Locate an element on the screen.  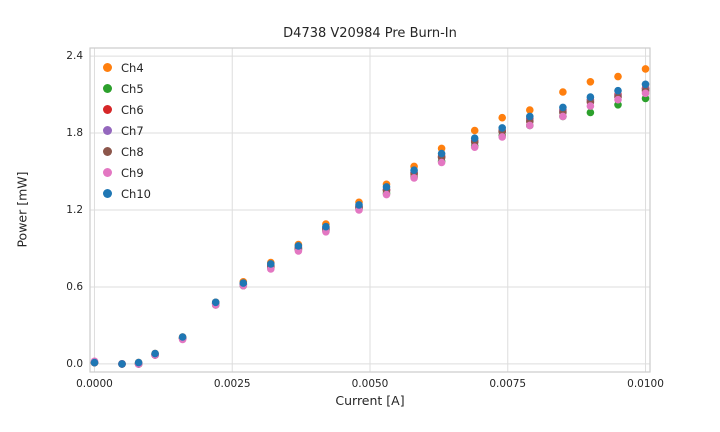
legend-label: Ch10 is located at coordinates (136, 193).